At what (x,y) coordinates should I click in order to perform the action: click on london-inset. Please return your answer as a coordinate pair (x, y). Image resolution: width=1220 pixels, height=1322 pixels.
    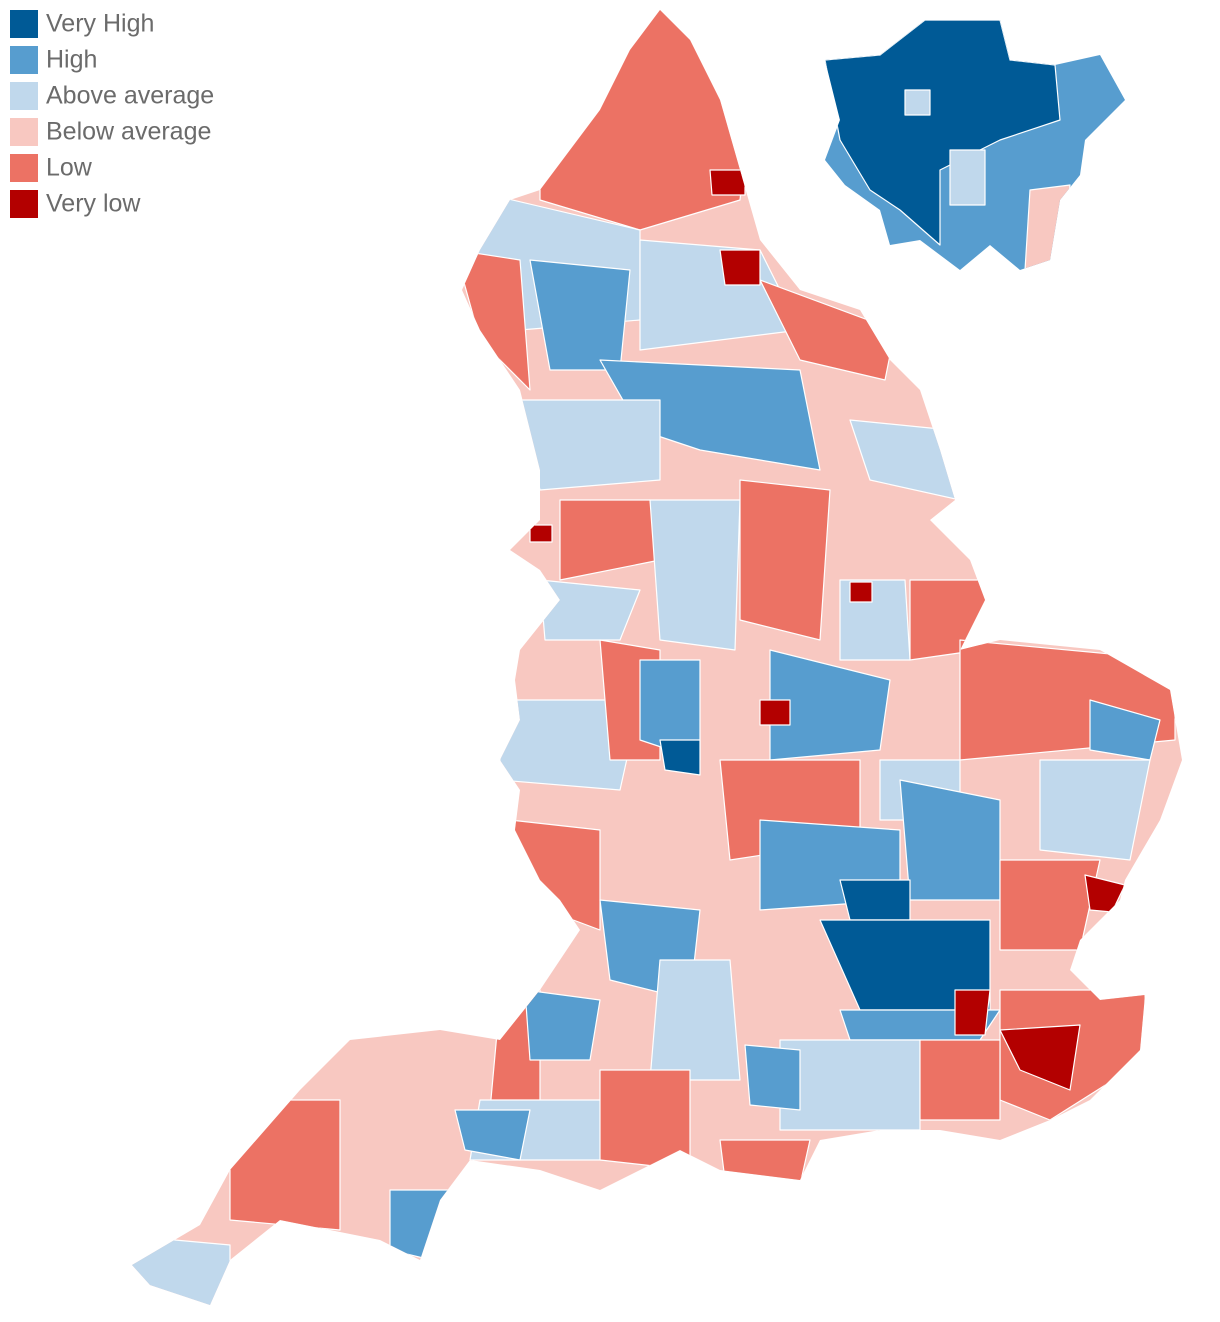
    Looking at the image, I should click on (975, 145).